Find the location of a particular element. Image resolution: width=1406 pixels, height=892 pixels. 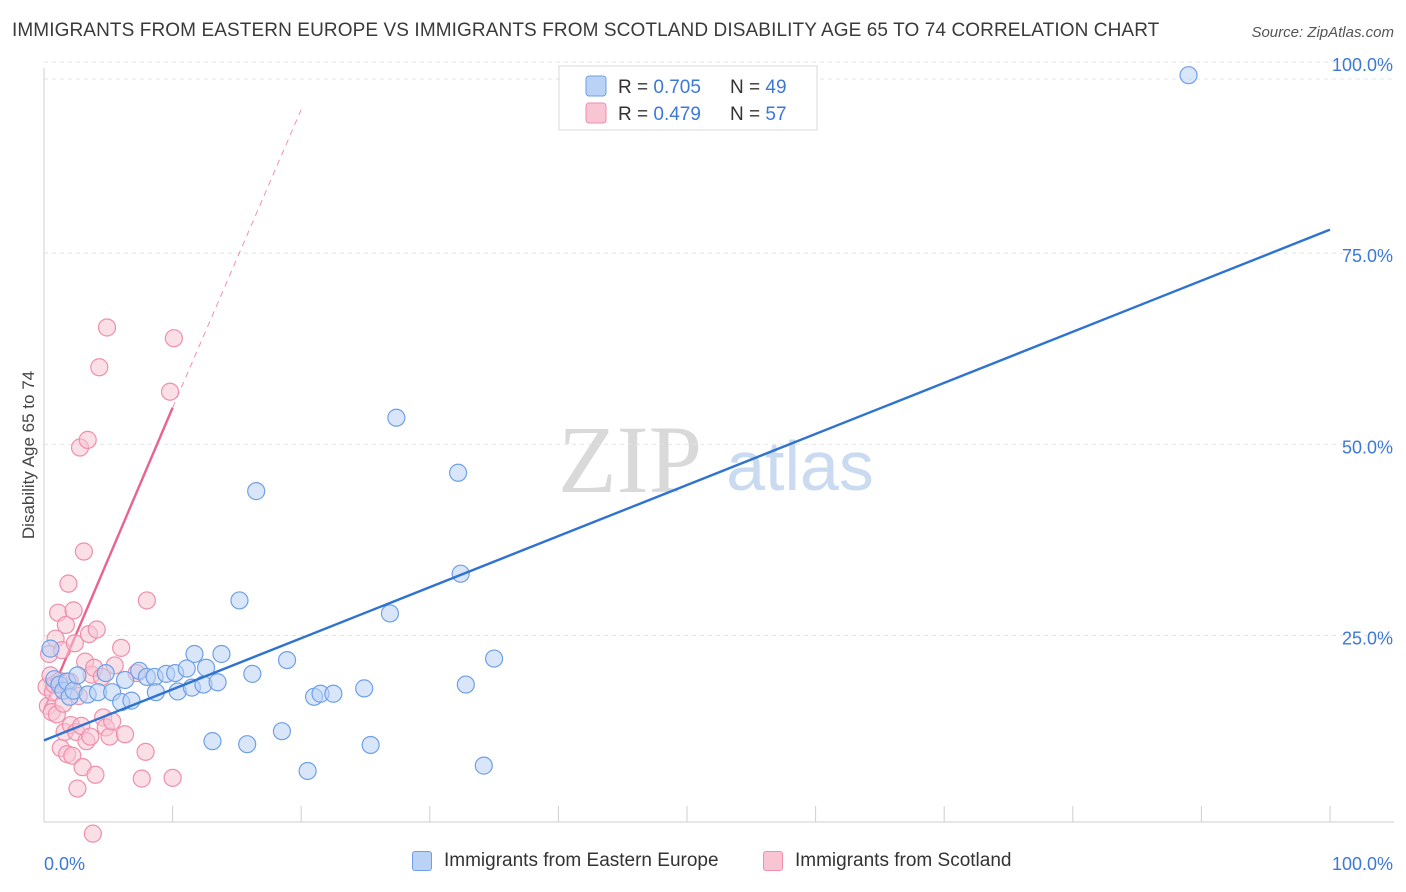

y-tick-label-3: 100.0% is located at coordinates (1362, 65).